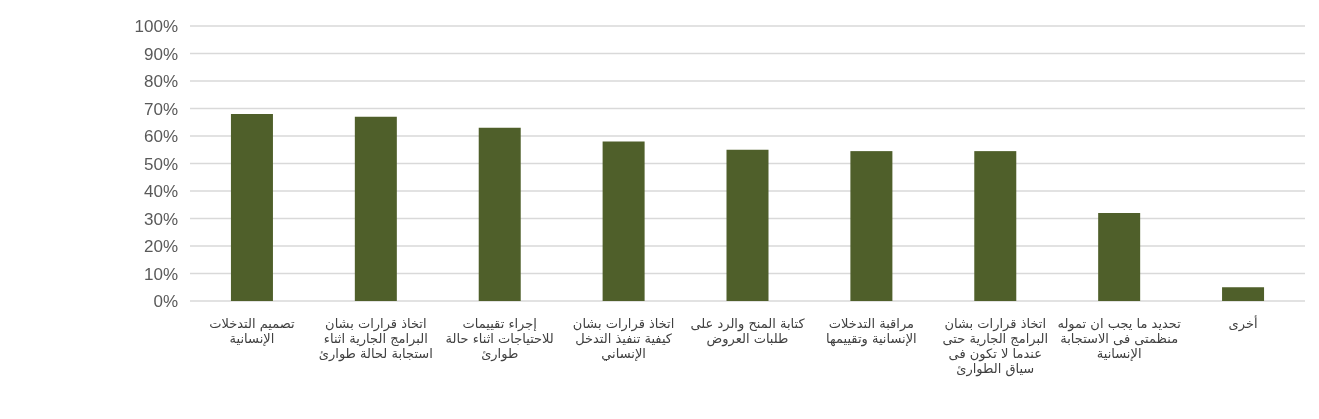  Describe the element at coordinates (995, 346) in the screenshot. I see `x-tick-label: اتخاذ قرارات بشان البرامج الجارية حتى عندما لا تكون فى سياق الطوارئ` at that location.